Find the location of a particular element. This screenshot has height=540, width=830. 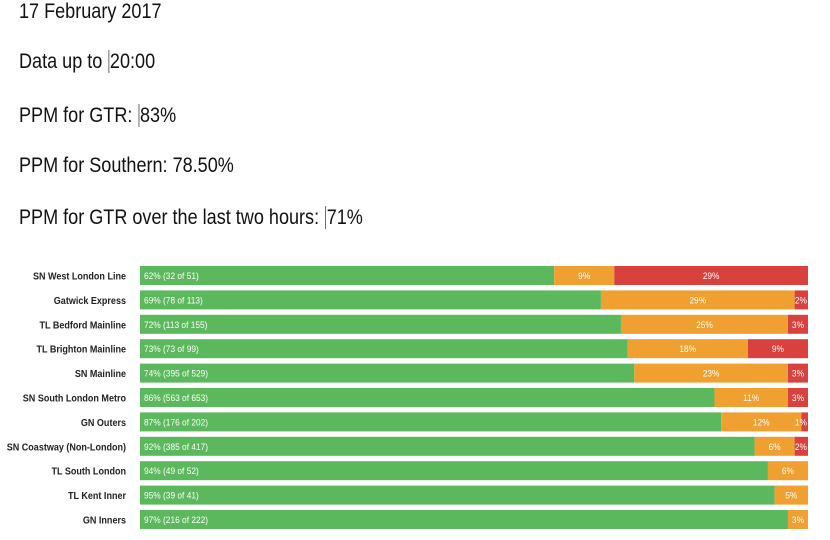

date-text: 17 February 2017 is located at coordinates (90, 11).